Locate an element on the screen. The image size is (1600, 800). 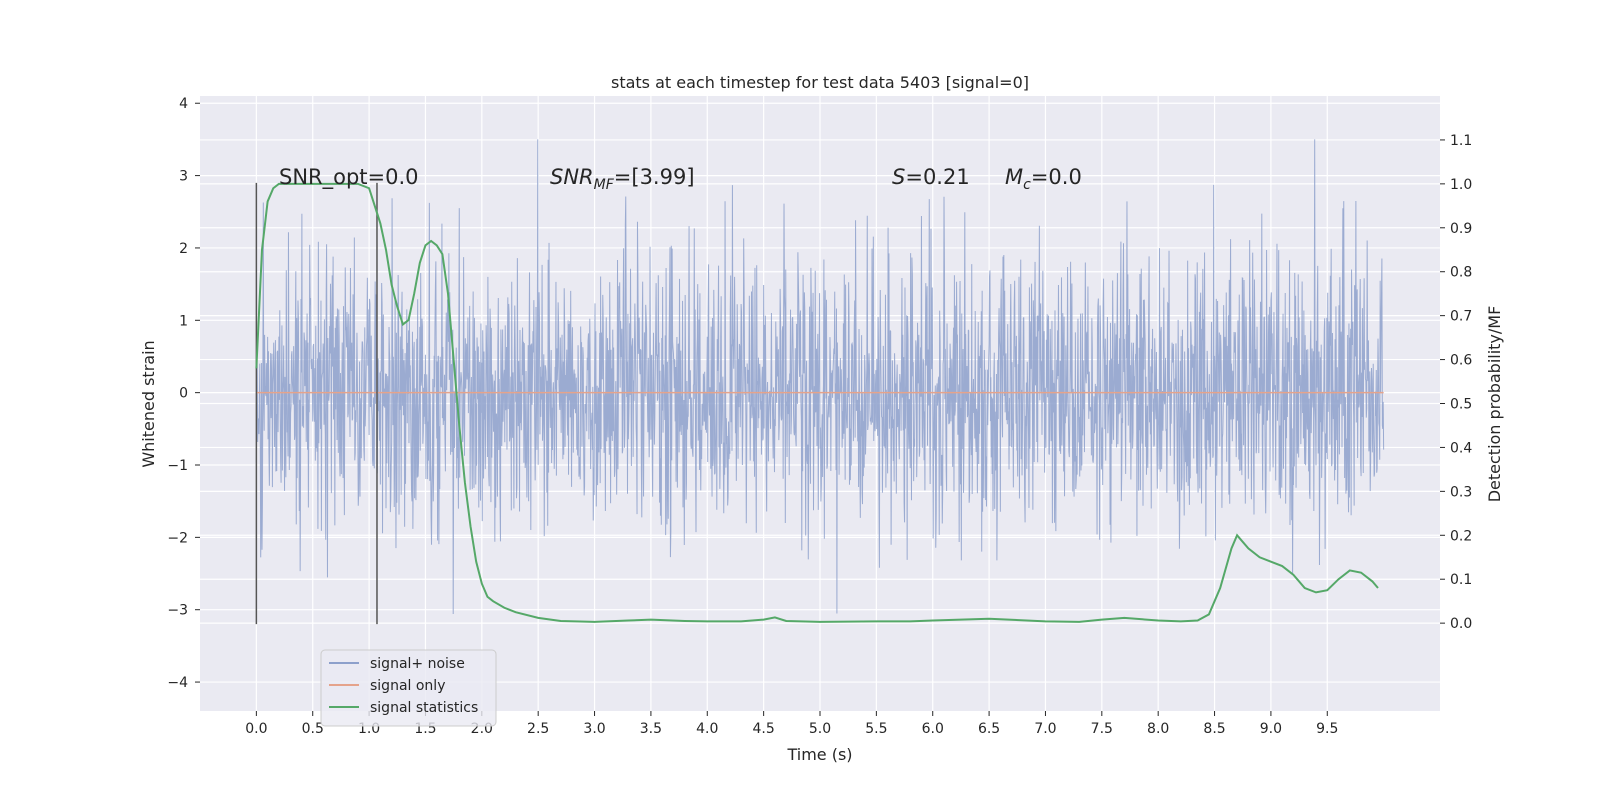
x-tick-label: 9.0 is located at coordinates (1271, 729).